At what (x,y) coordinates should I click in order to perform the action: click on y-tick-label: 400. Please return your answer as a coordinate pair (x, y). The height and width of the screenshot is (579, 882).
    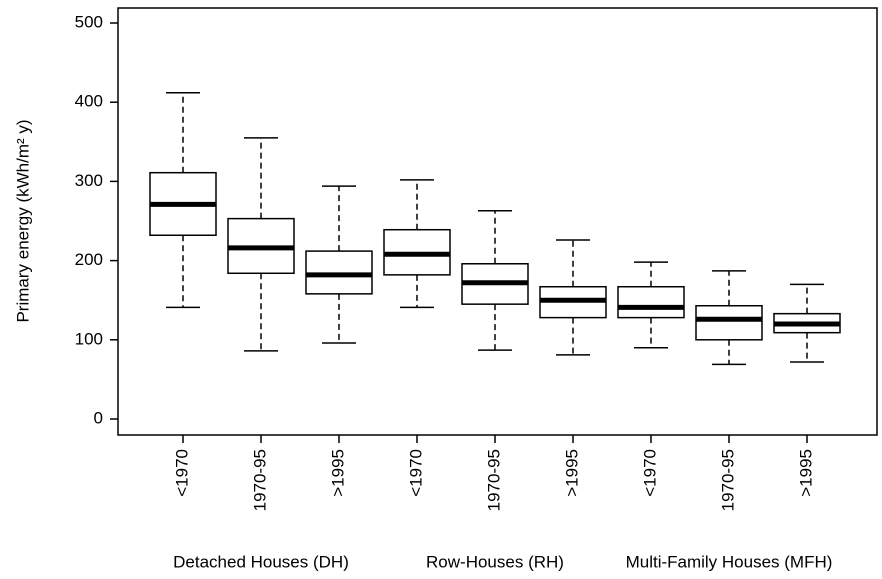
    Looking at the image, I should click on (89, 101).